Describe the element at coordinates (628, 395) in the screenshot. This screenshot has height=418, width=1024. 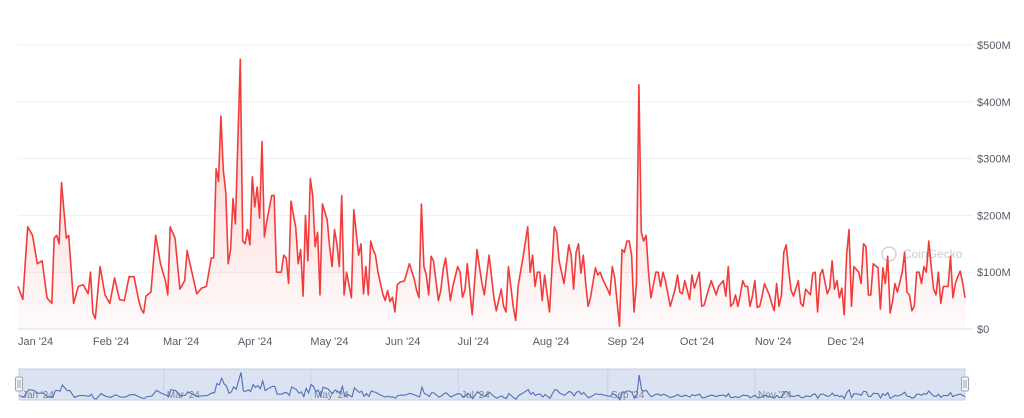
I see `navigator-tick-label: Sep '24` at that location.